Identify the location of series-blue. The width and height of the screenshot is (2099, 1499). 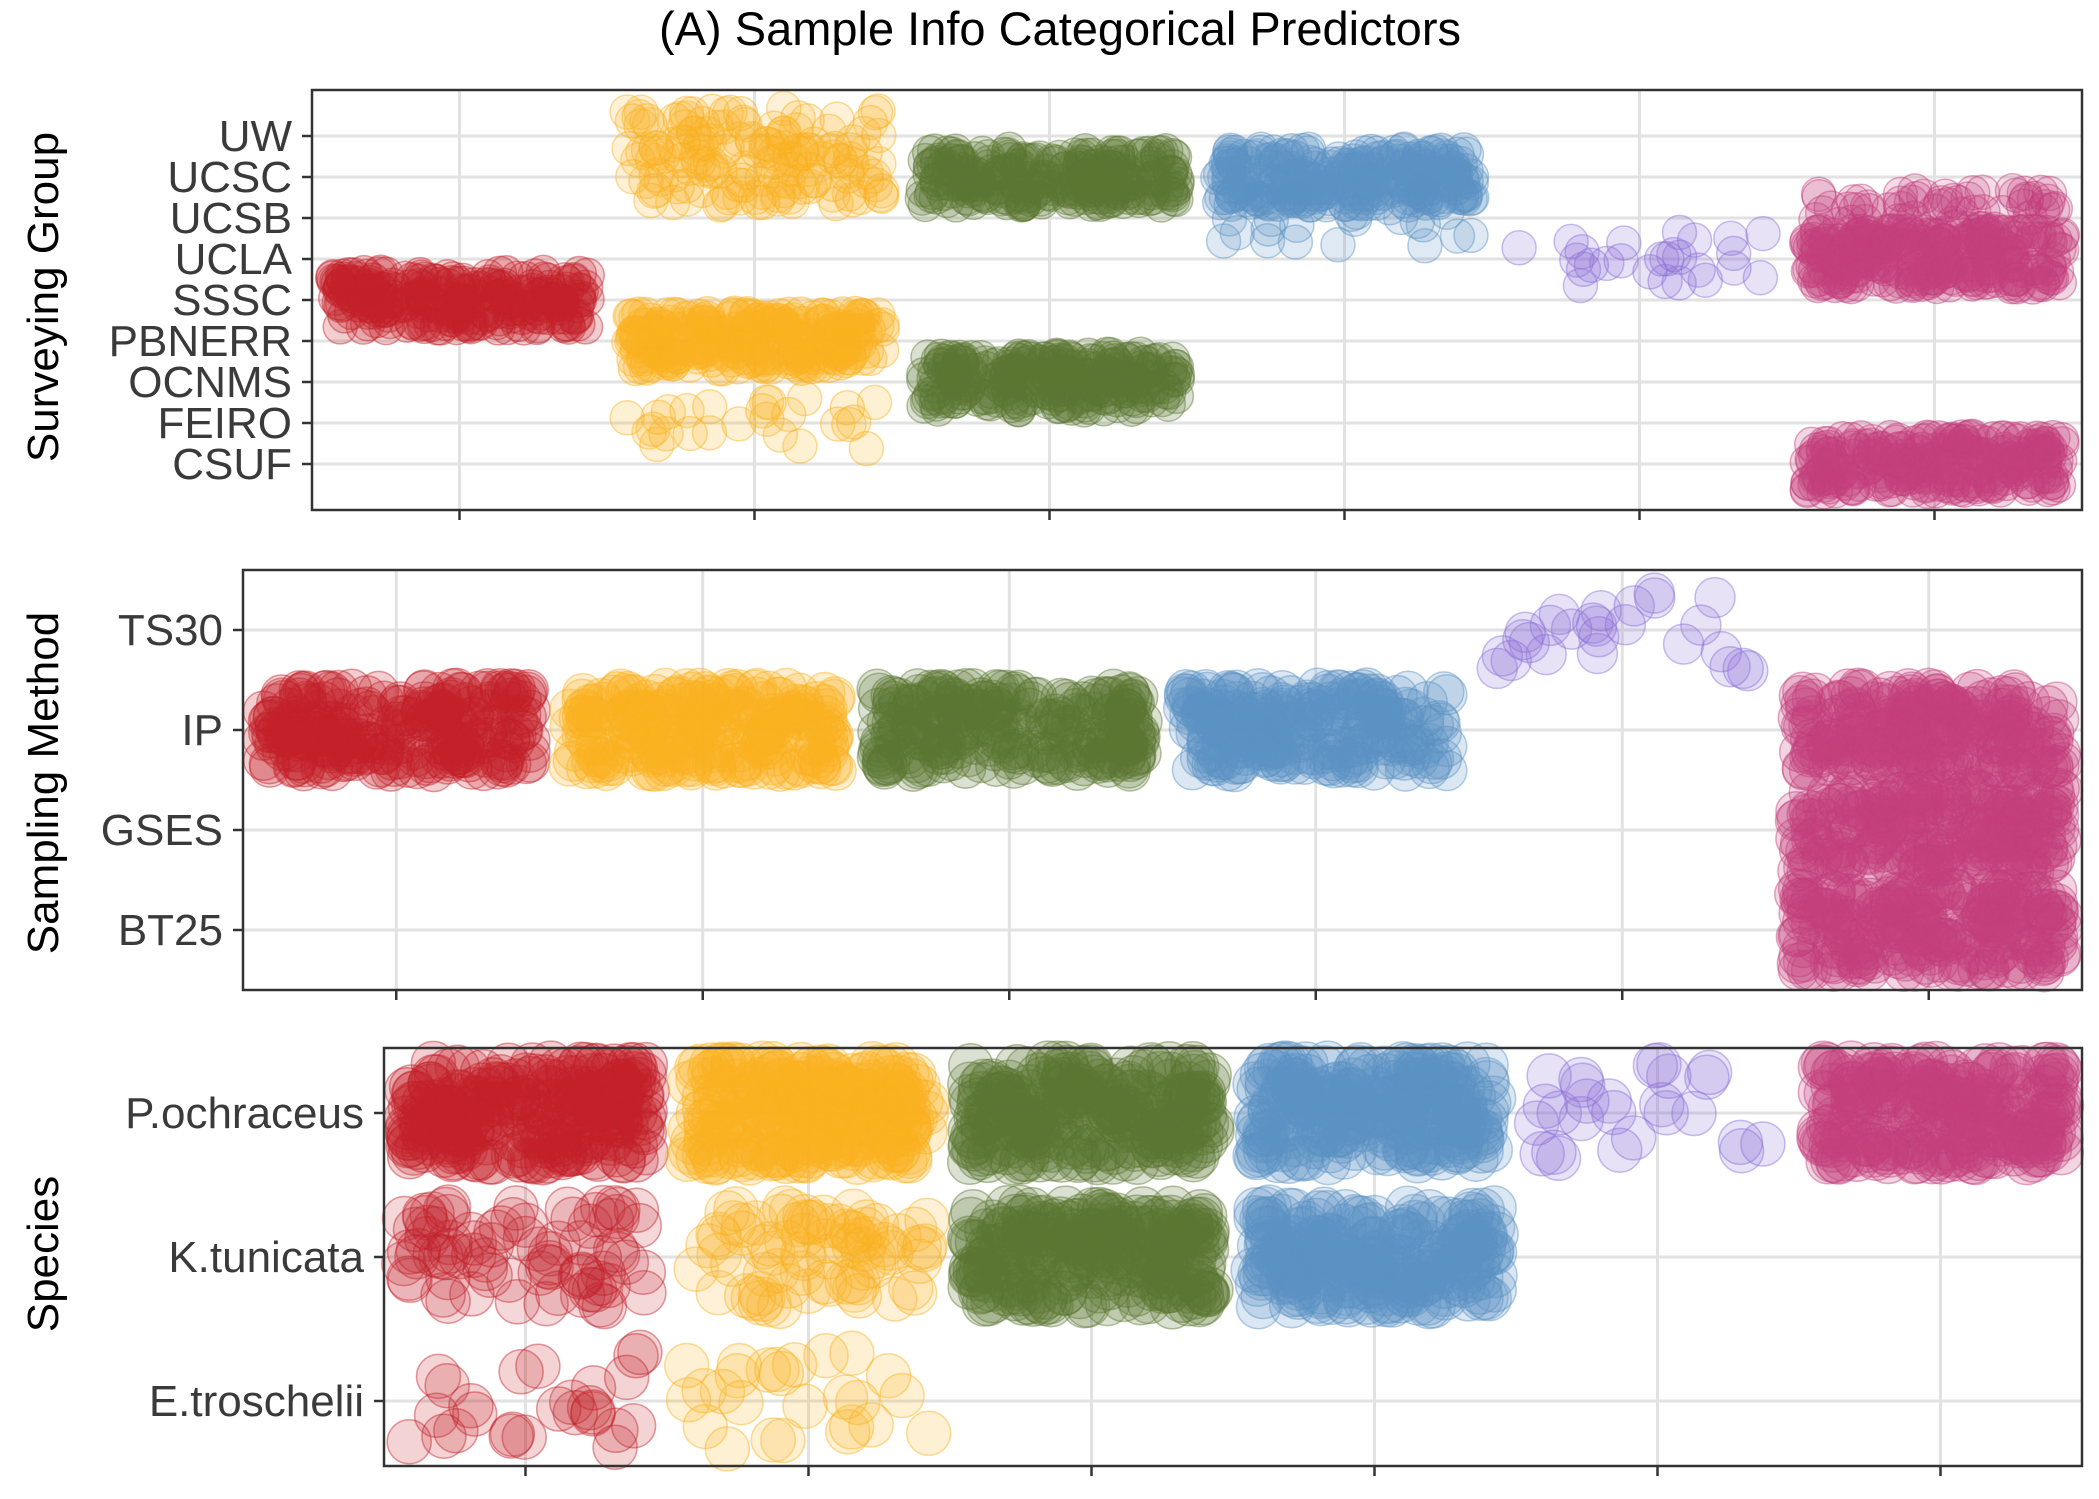
(1345, 197).